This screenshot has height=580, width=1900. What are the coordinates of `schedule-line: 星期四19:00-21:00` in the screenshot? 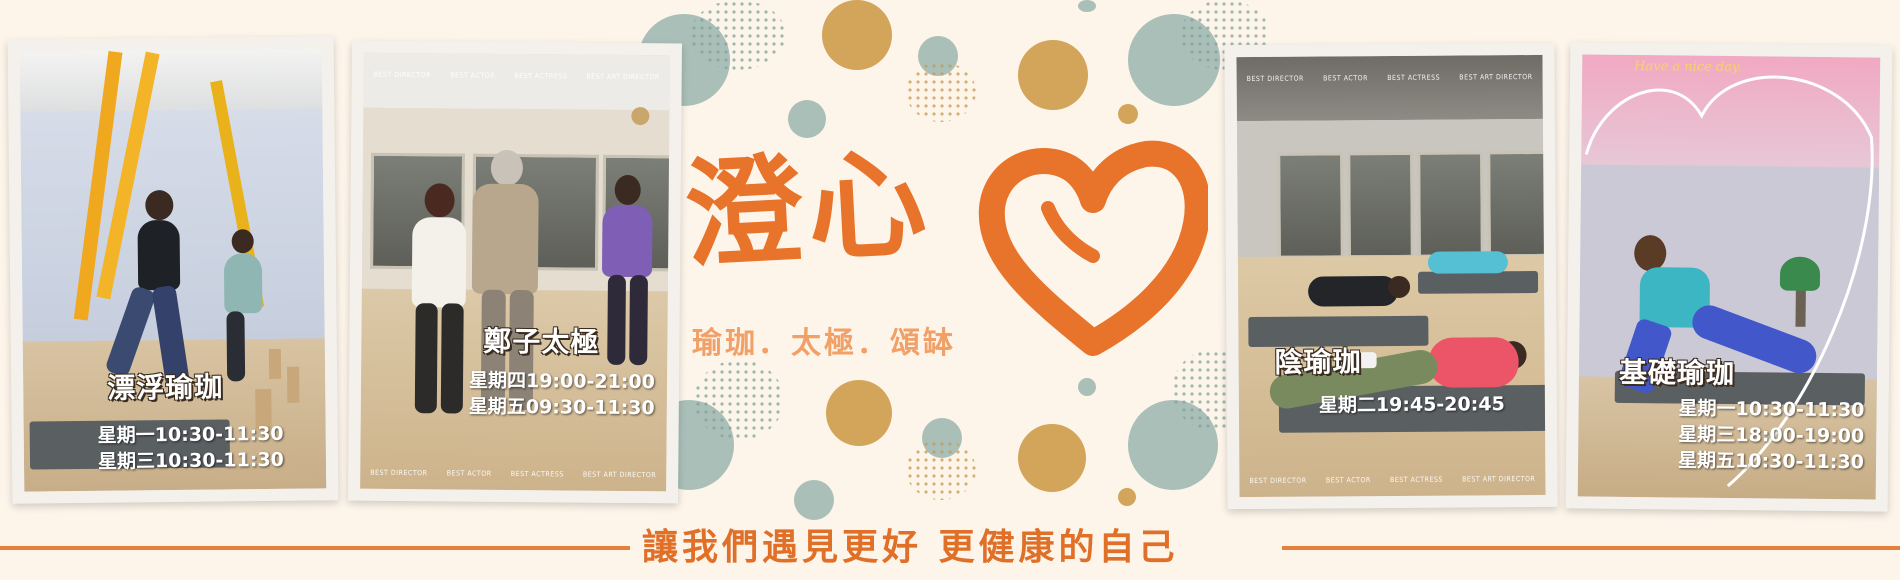 It's located at (561, 381).